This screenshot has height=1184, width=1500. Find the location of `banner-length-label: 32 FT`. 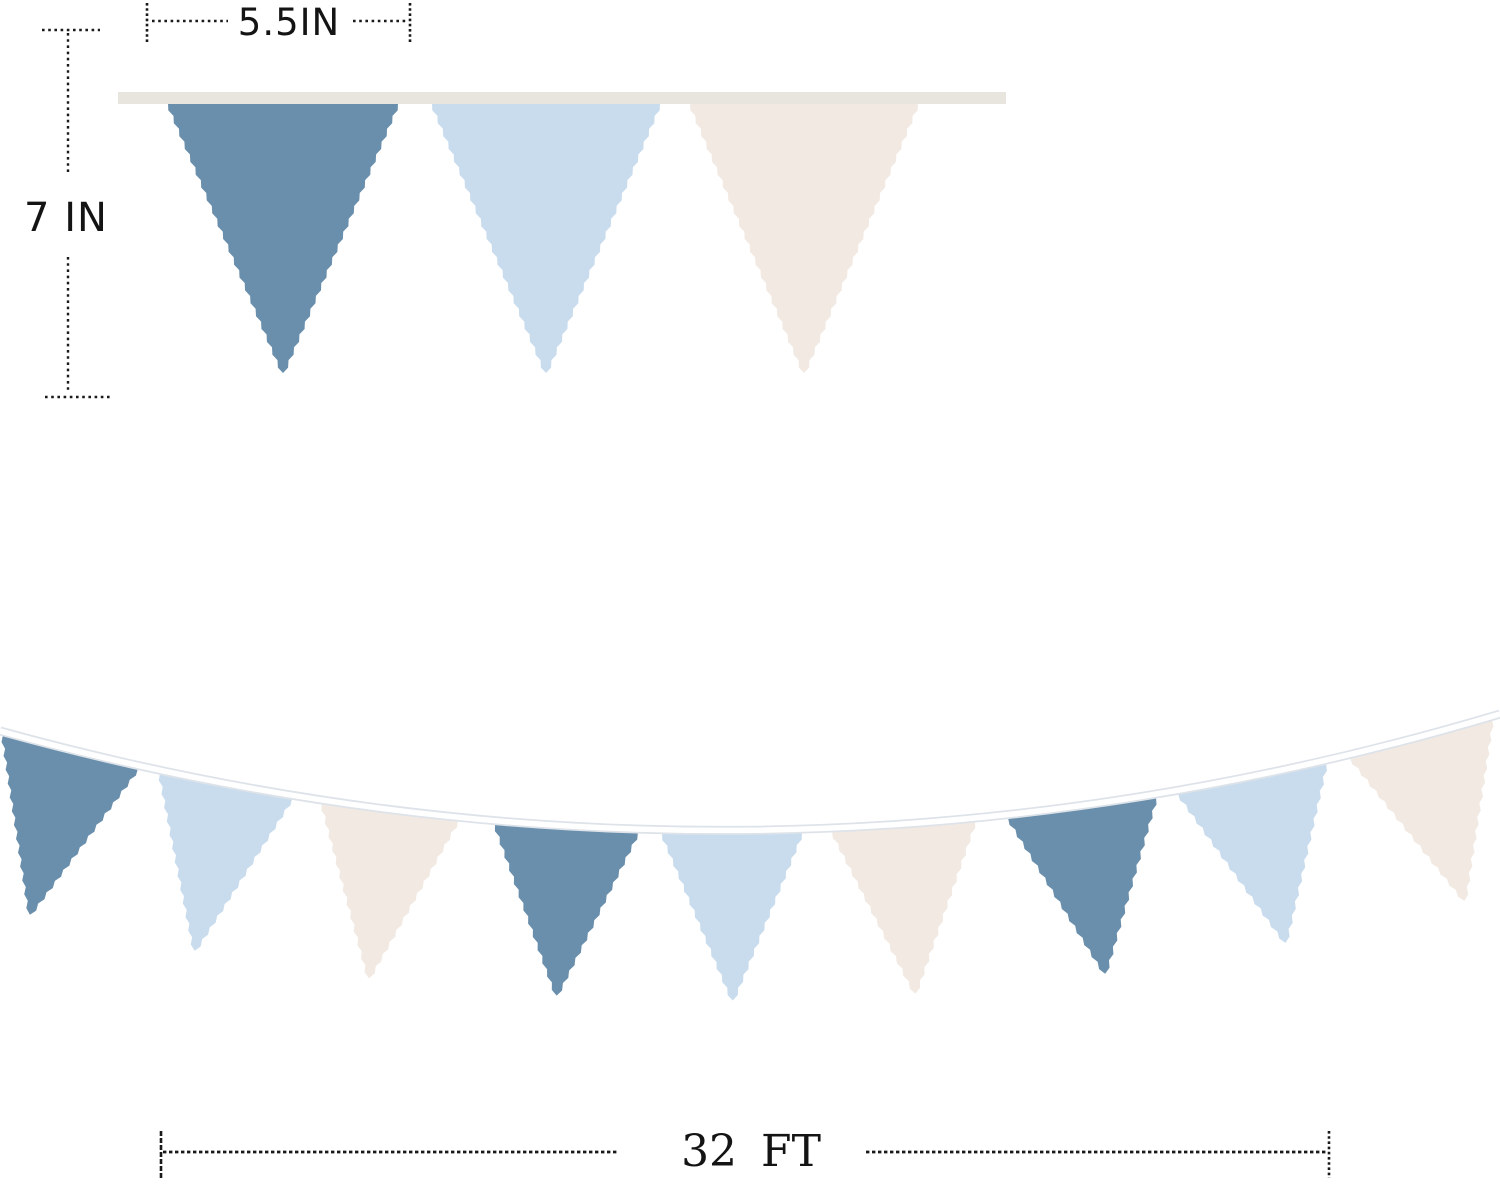

banner-length-label: 32 FT is located at coordinates (751, 1151).